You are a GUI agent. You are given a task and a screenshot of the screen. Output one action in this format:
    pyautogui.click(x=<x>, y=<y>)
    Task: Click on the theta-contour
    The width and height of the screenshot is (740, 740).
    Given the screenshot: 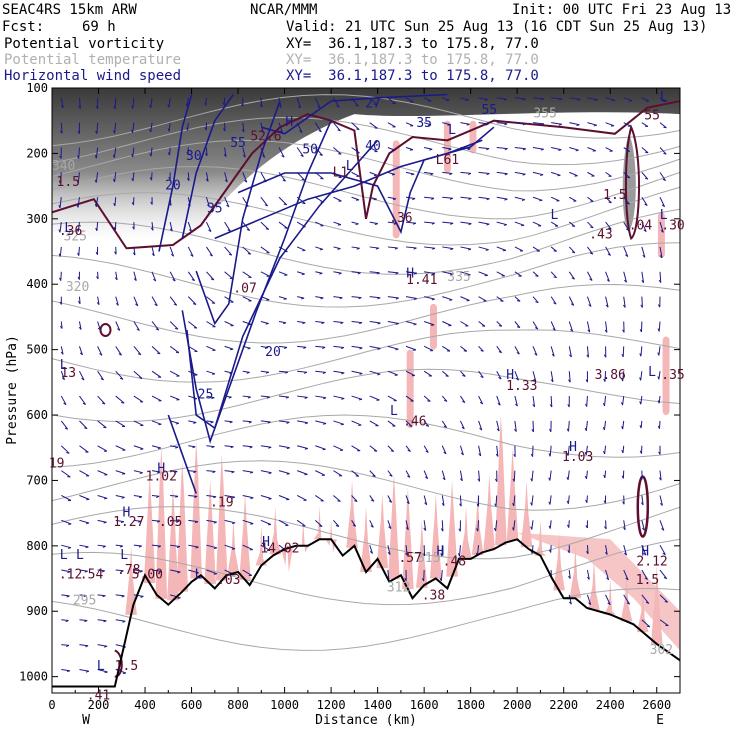 What is the action you would take?
    pyautogui.click(x=366, y=120)
    